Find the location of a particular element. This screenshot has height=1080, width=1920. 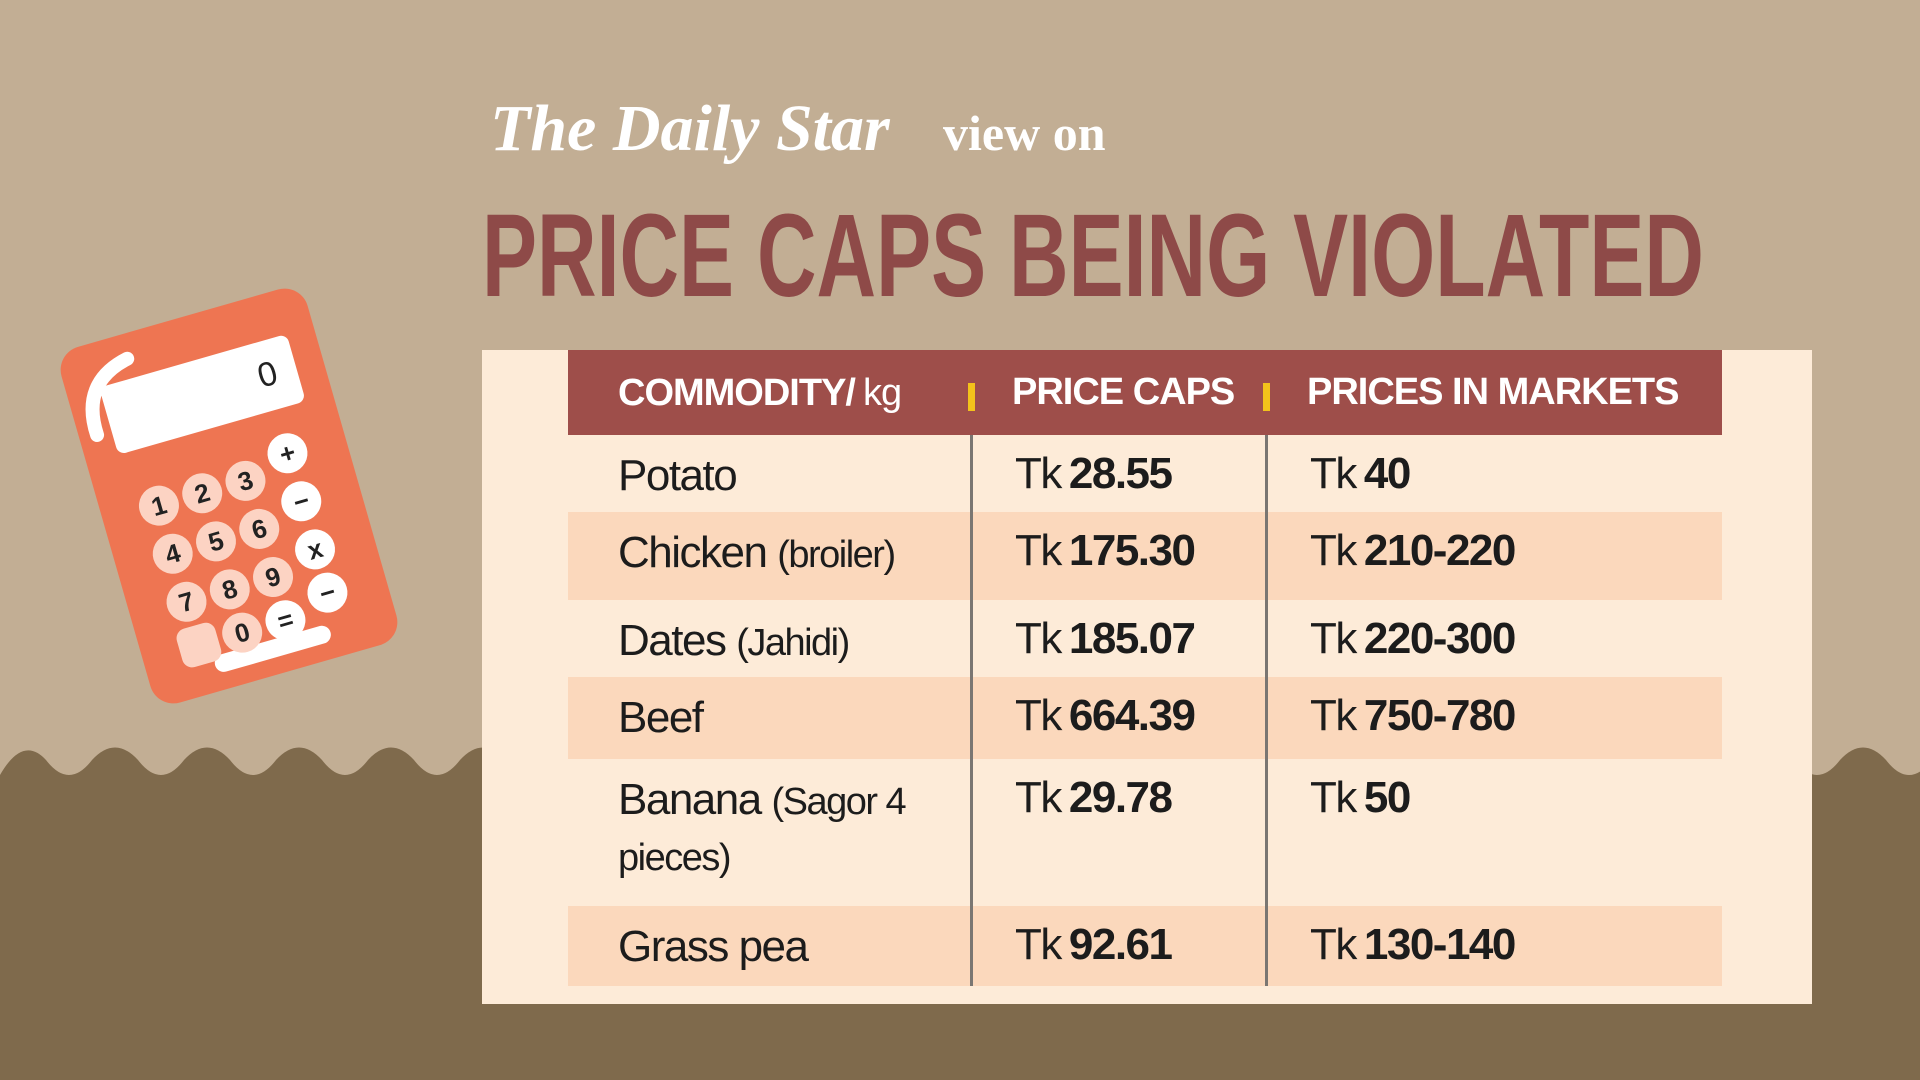

price: 40 is located at coordinates (1387, 473).